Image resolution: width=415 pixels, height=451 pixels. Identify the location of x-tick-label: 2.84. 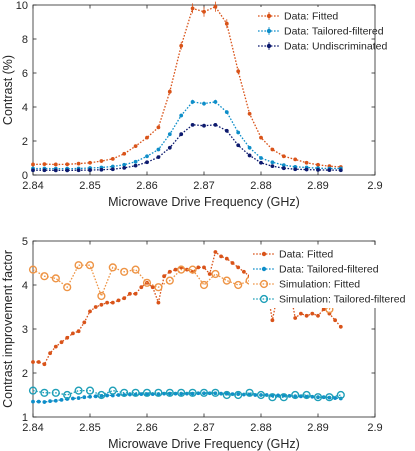
(32, 186).